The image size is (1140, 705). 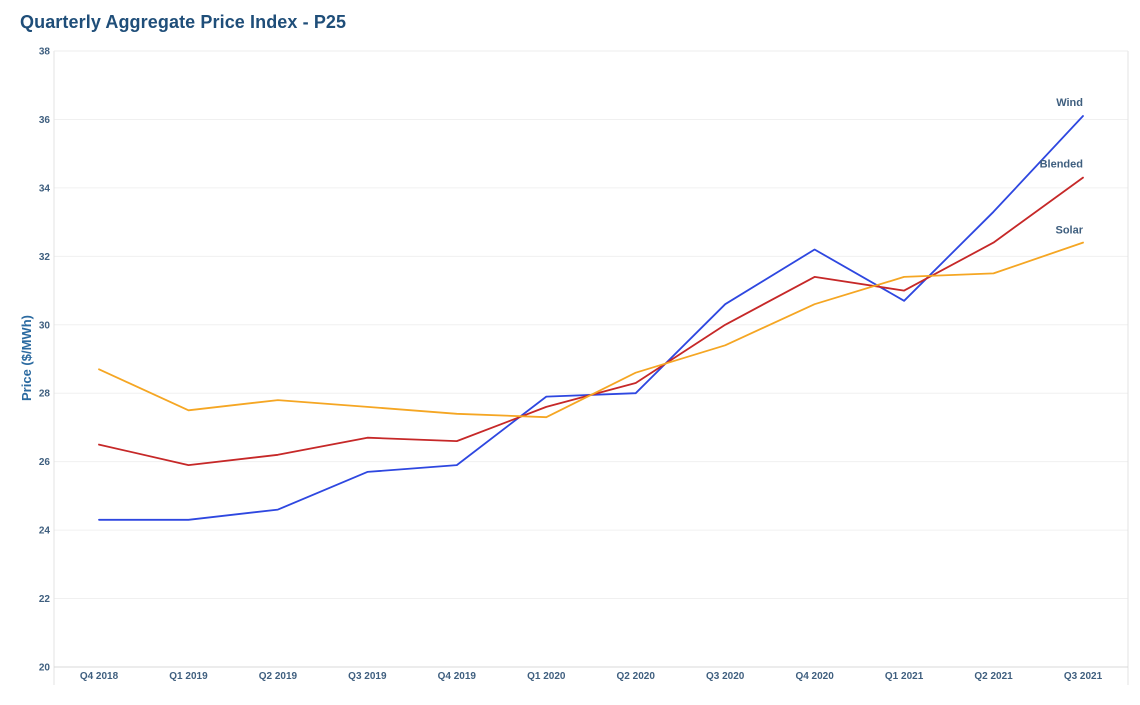 I want to click on y-axis-ticks: 20 22 24 26 28 30 32 34 36 38, so click(x=45, y=360).